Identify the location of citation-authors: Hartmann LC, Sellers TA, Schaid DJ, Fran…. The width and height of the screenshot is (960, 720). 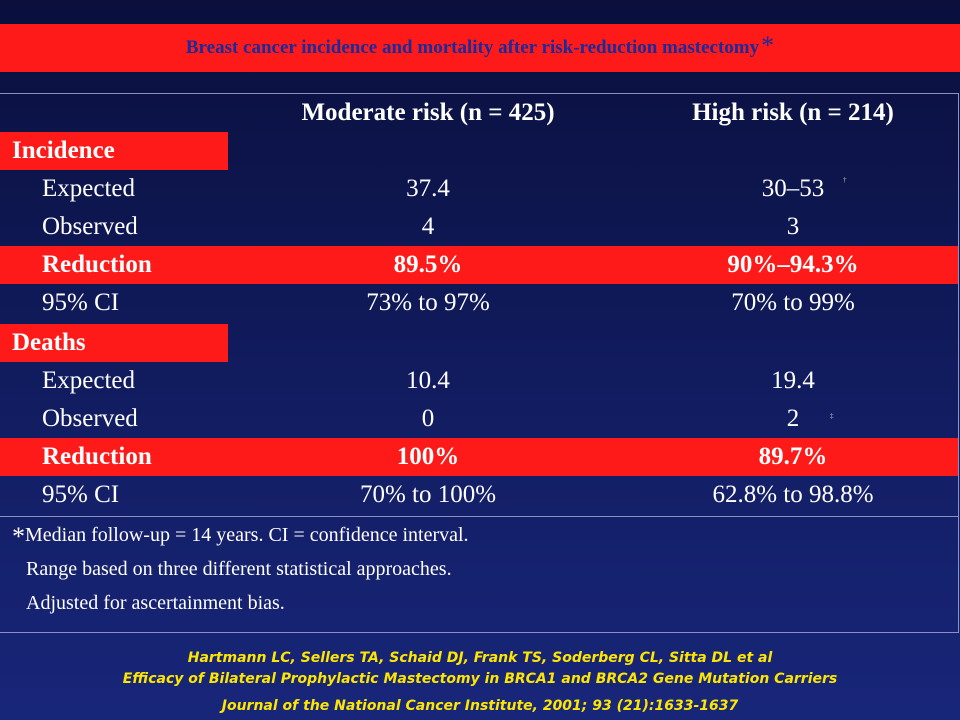
(480, 658).